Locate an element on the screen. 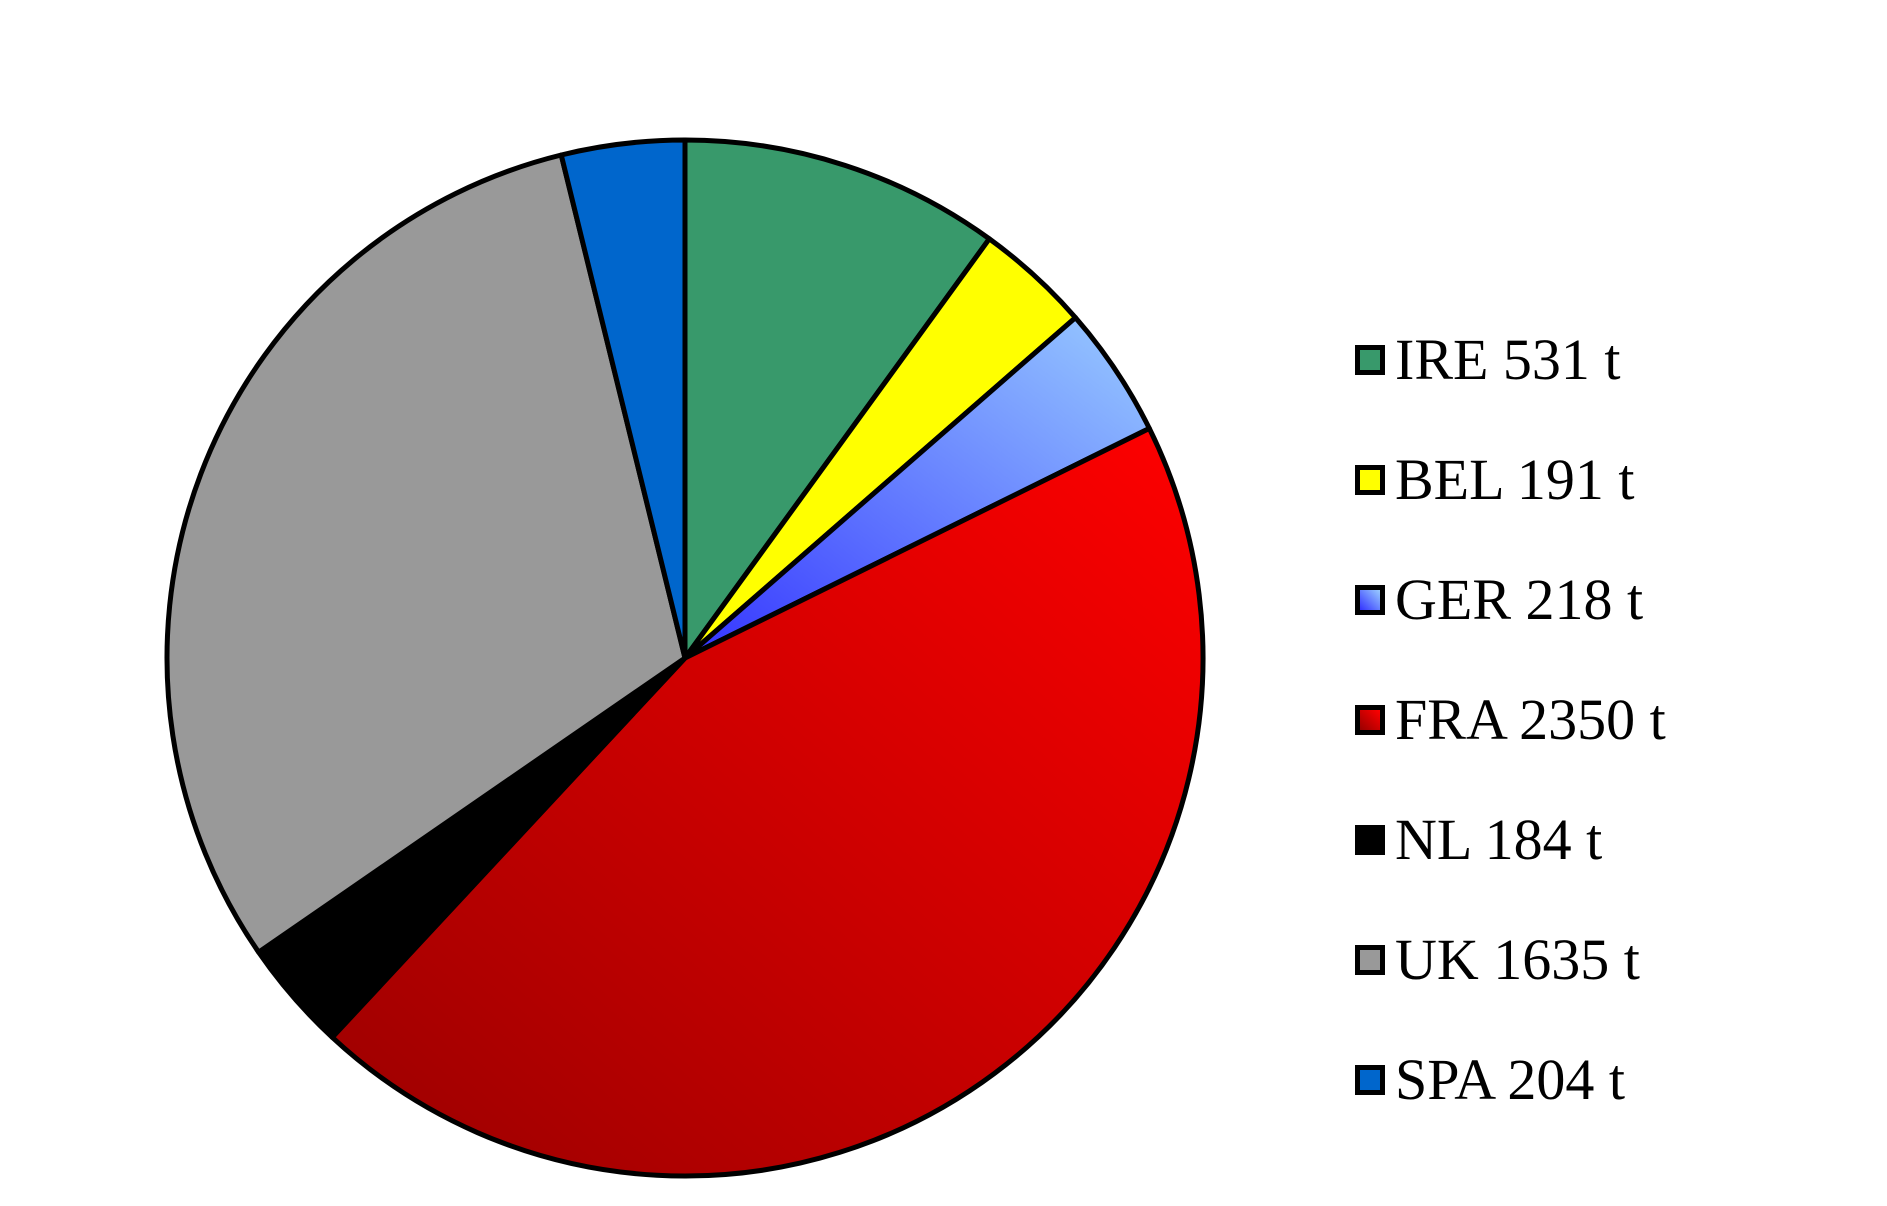  legend-item-spa: SPA 204 t is located at coordinates (1510, 1080).